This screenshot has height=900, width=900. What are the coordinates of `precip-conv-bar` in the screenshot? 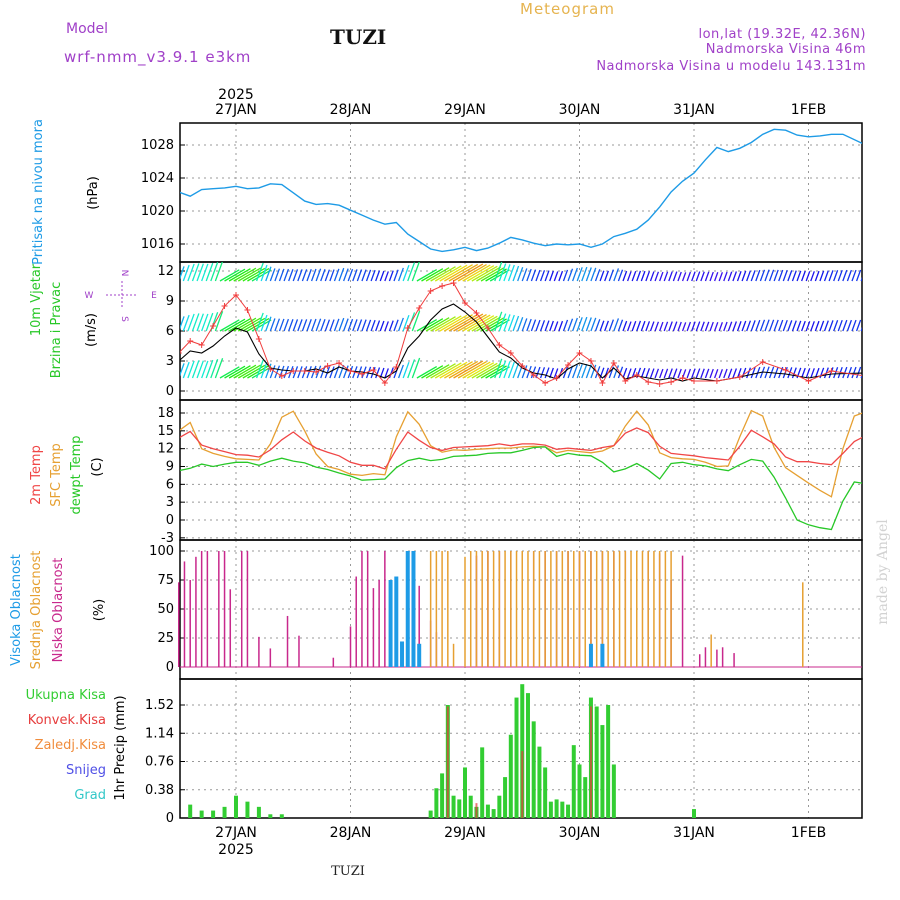 It's located at (590, 762).